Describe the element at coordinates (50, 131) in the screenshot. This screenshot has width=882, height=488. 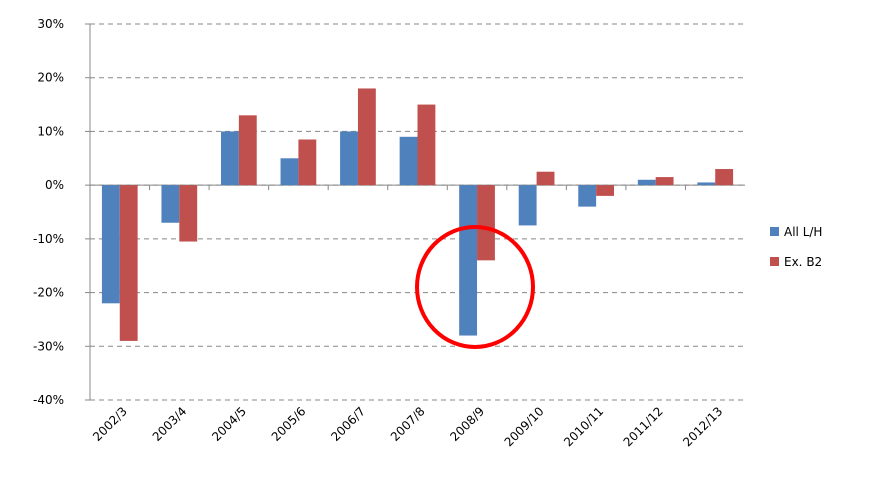
I see `y-tick-label: 10%` at that location.